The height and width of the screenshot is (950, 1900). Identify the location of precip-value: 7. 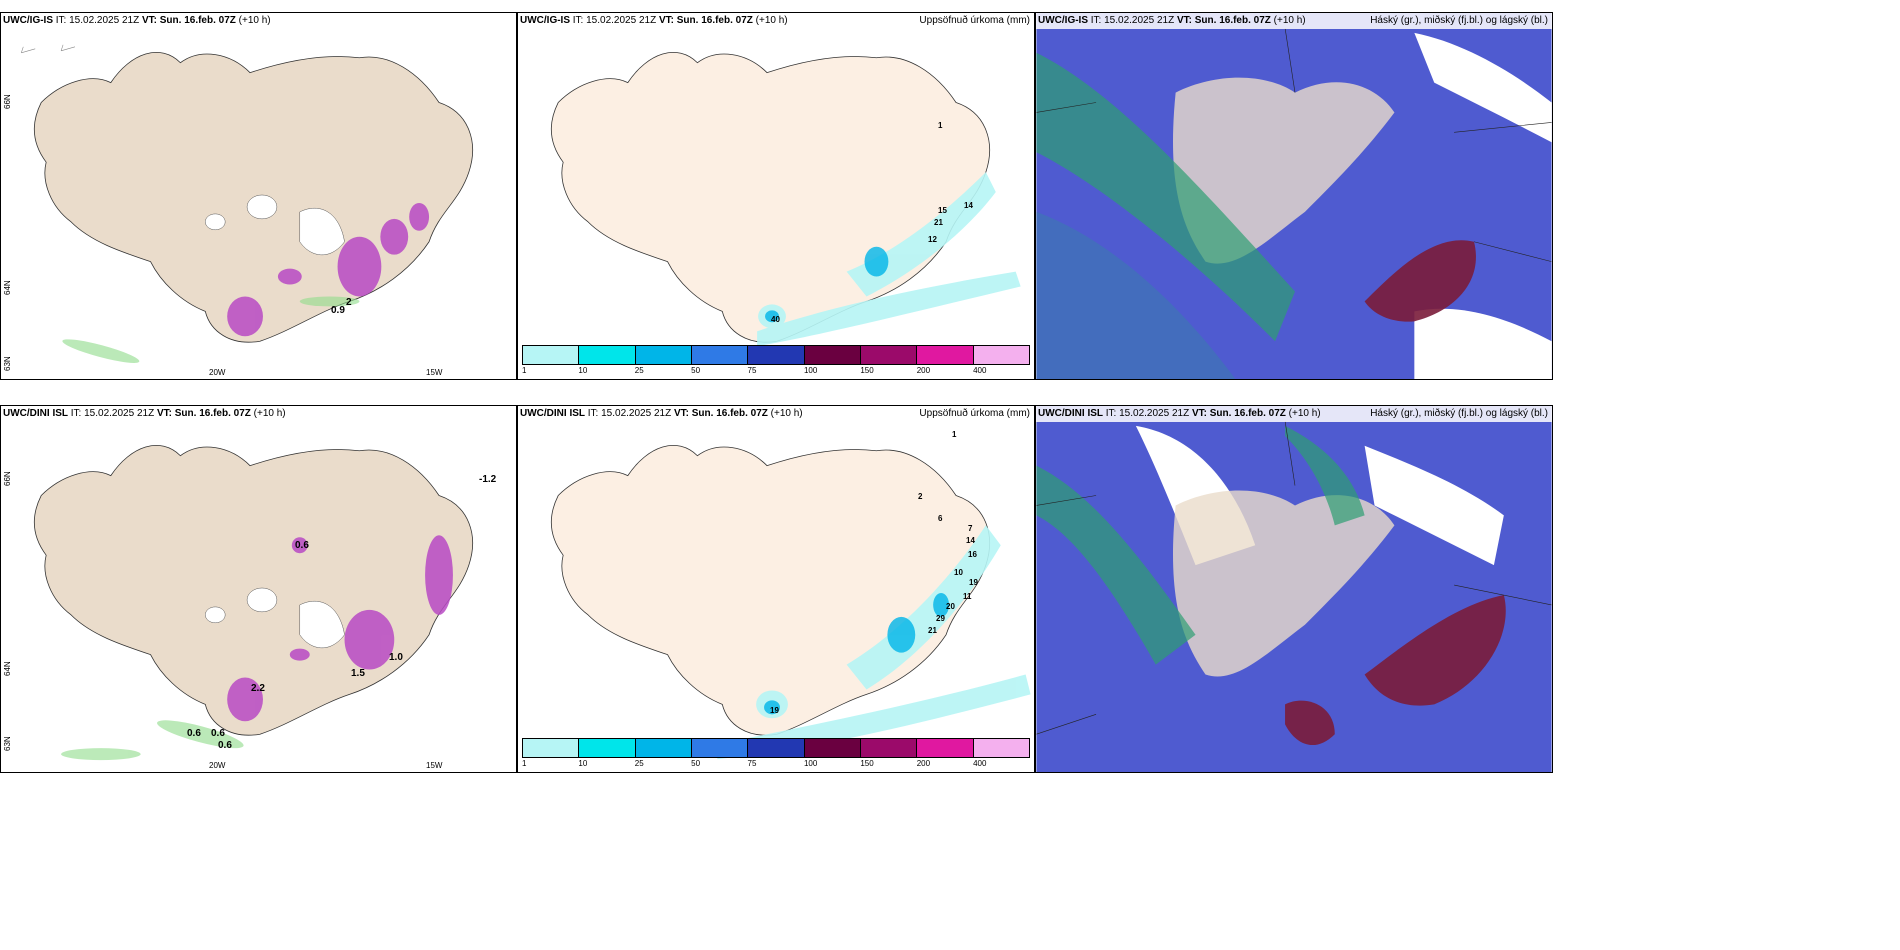
(970, 528).